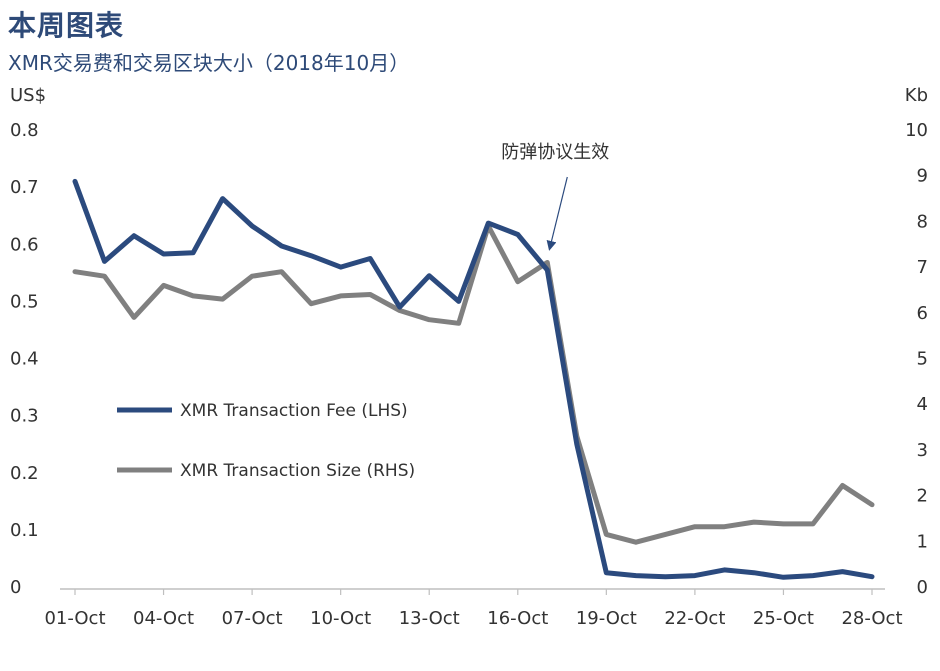  Describe the element at coordinates (916, 130) in the screenshot. I see `right-axis-tick-label: 10` at that location.